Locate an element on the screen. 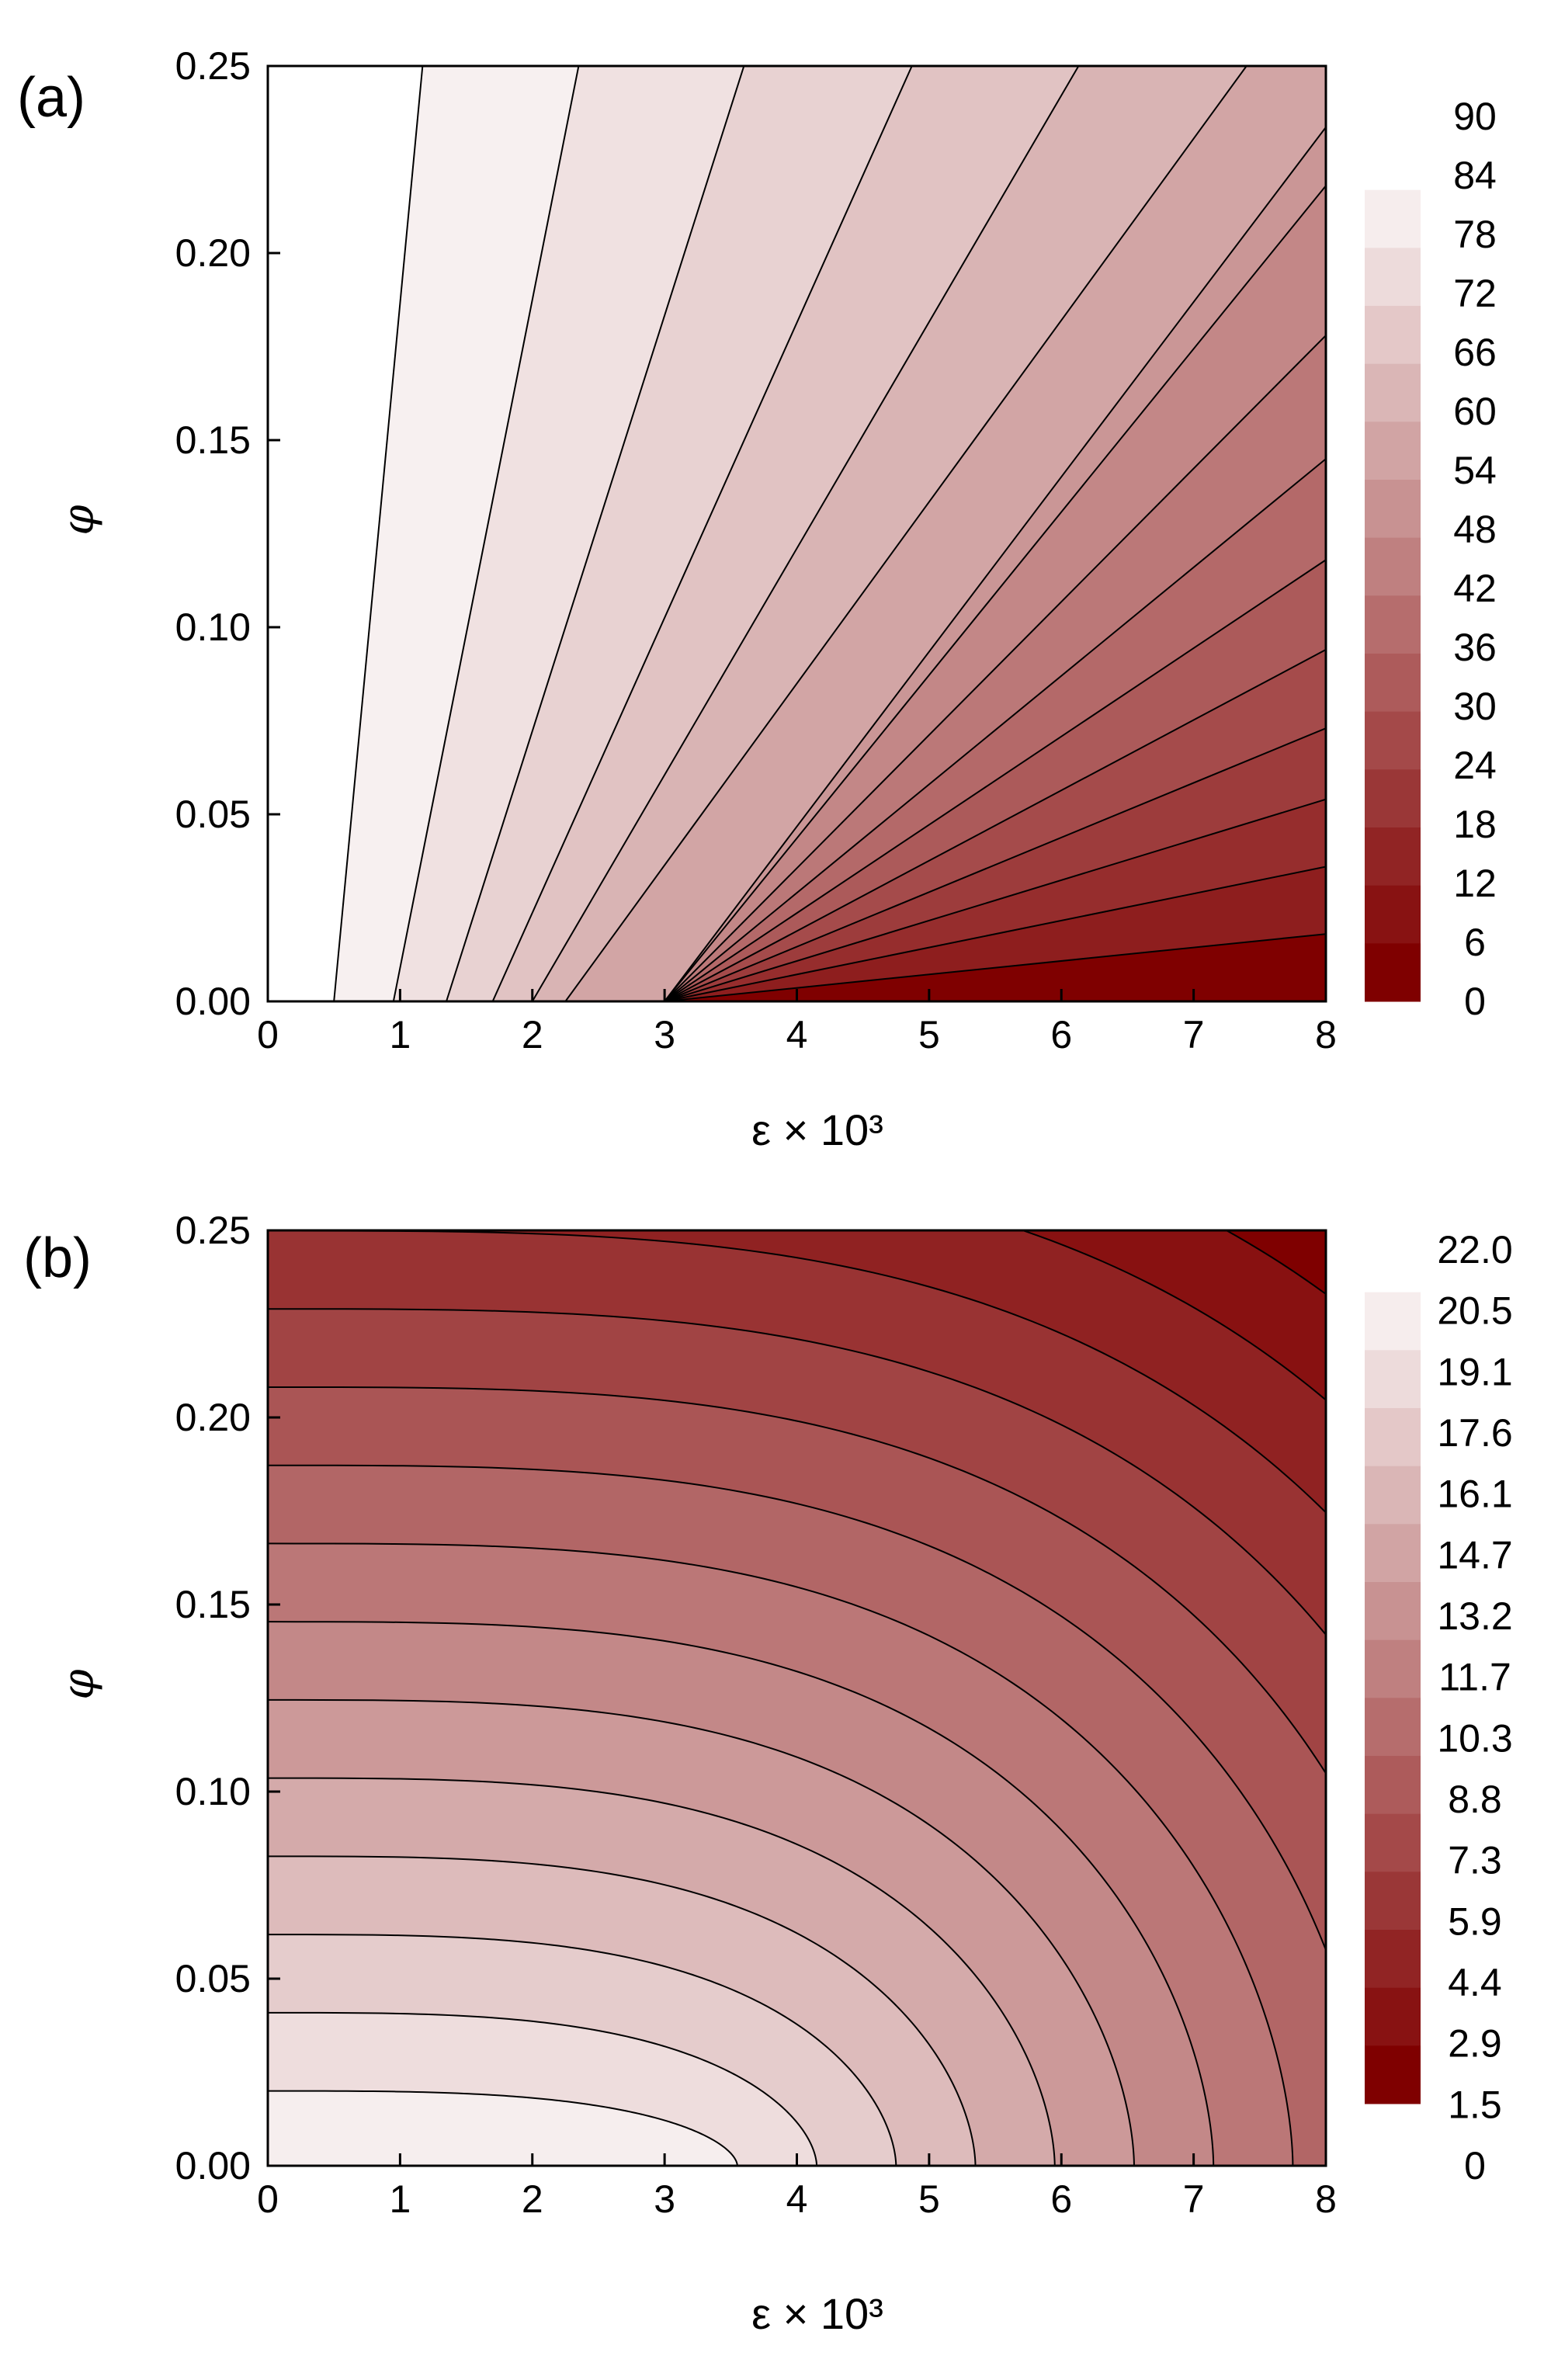 This screenshot has height=2380, width=1551. colorbar-label: 16.1 is located at coordinates (1474, 1494).